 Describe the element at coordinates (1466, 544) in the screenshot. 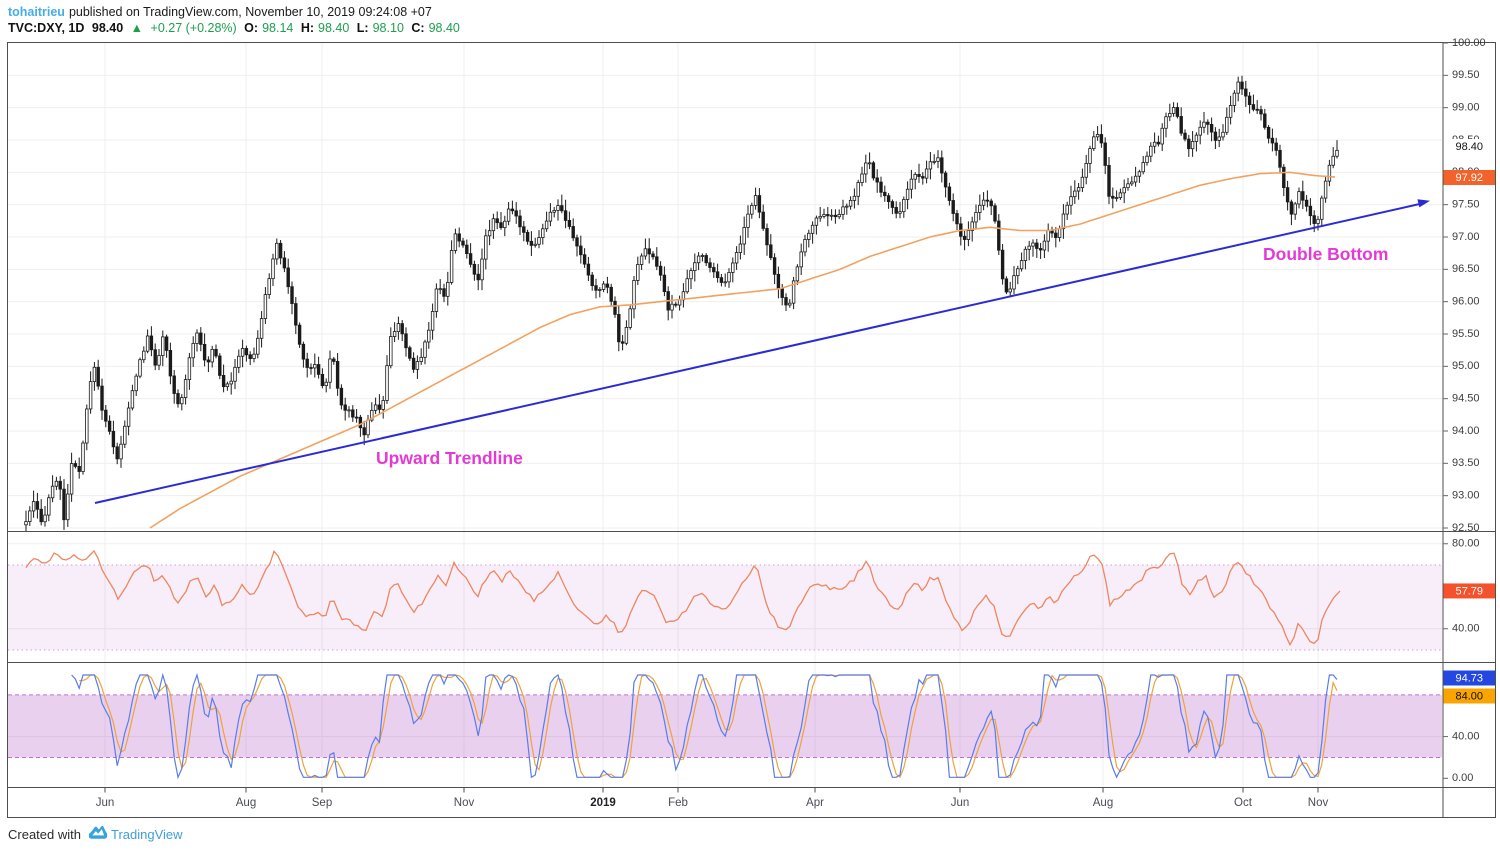

I see `svg-text: 80.00` at that location.